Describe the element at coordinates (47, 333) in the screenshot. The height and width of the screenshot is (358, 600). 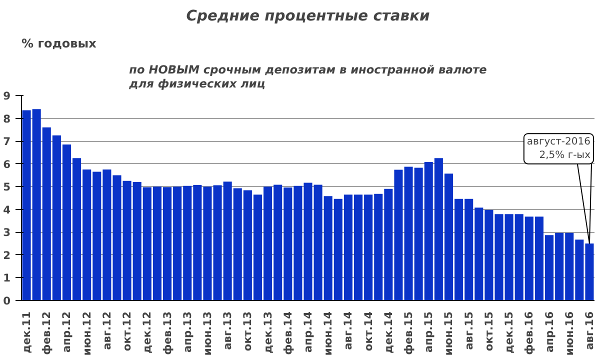
I see `x-tick-label: фев.12` at that location.